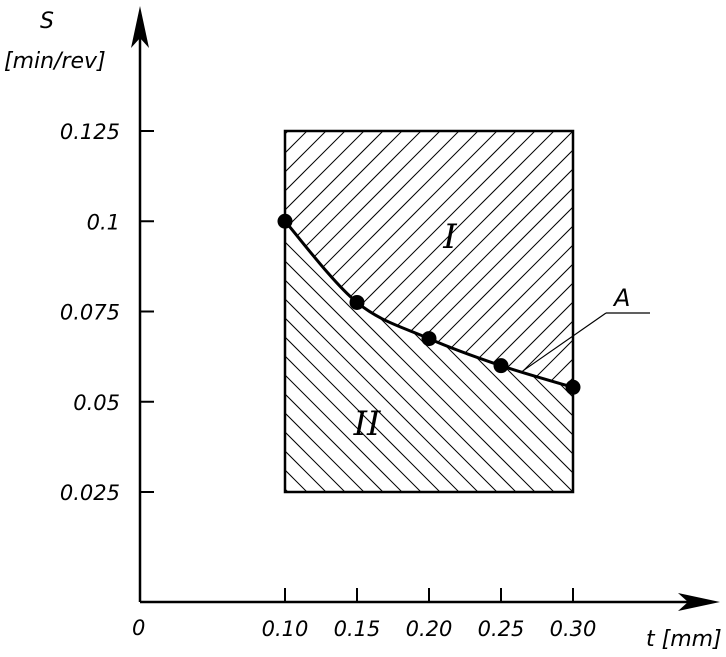  I want to click on y-axis-symbol: S, so click(47, 21).